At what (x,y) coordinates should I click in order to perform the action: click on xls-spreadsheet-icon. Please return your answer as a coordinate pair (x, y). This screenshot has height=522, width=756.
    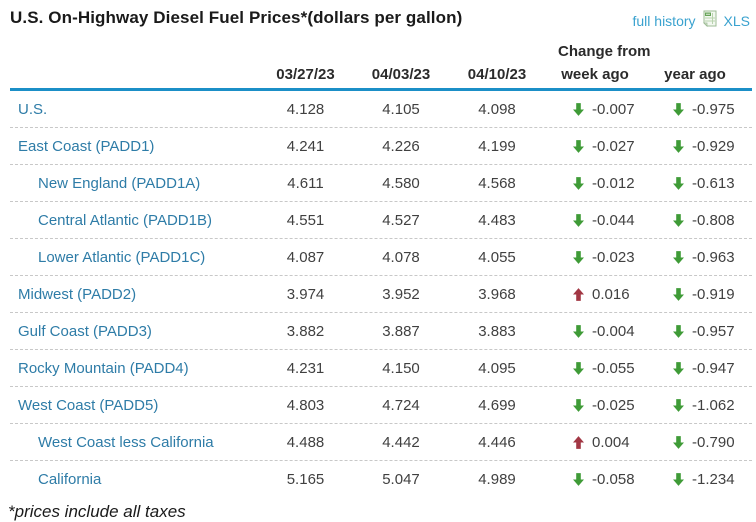
    Looking at the image, I should click on (710, 21).